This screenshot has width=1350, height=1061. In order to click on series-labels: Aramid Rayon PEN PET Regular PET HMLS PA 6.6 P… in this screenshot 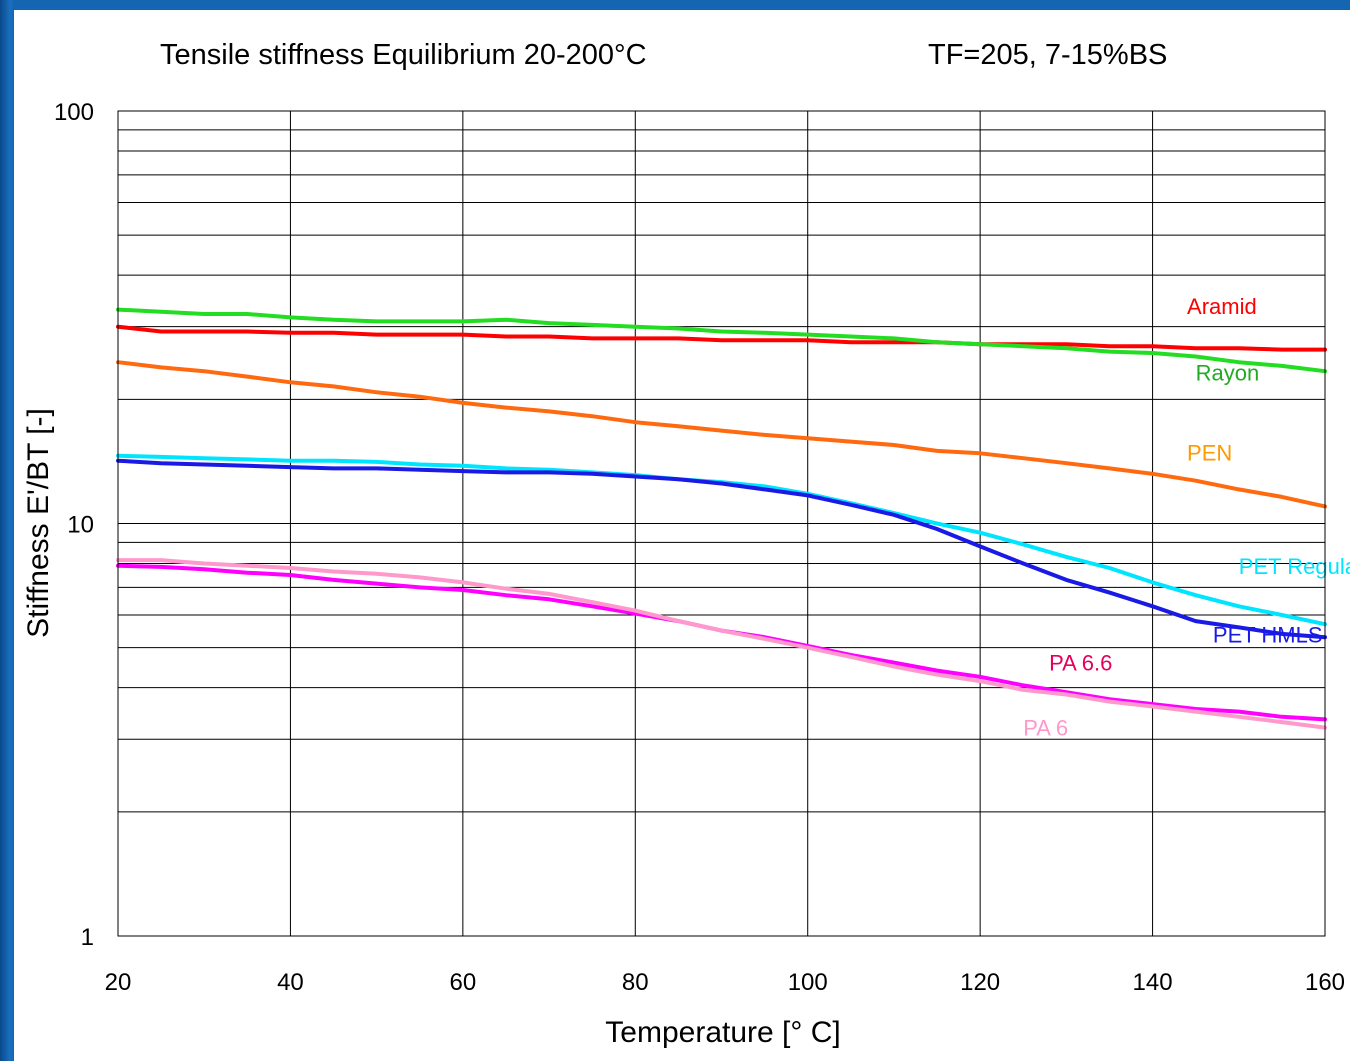, I will do `click(1186, 517)`.